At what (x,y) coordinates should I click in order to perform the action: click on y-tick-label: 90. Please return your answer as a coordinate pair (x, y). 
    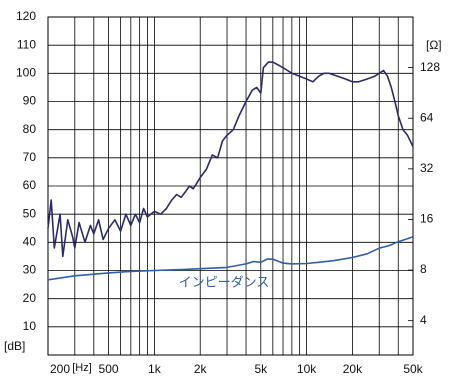
    Looking at the image, I should click on (30, 101).